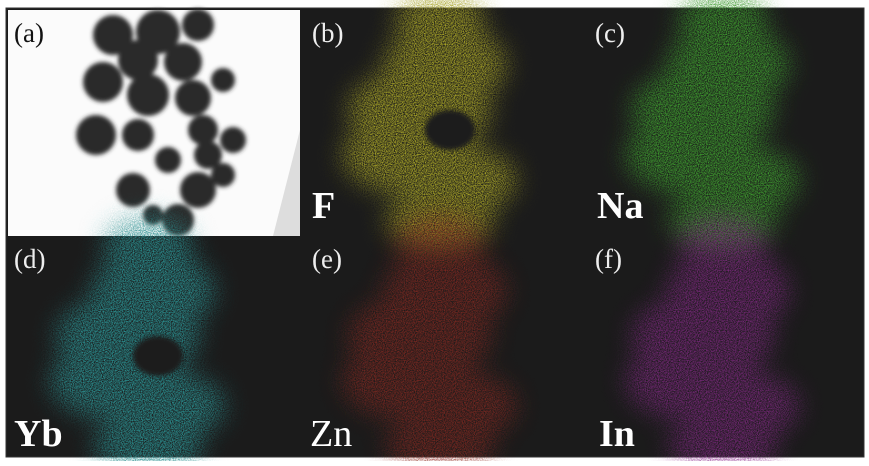 The height and width of the screenshot is (466, 869). What do you see at coordinates (331, 434) in the screenshot?
I see `element-label: Zn` at bounding box center [331, 434].